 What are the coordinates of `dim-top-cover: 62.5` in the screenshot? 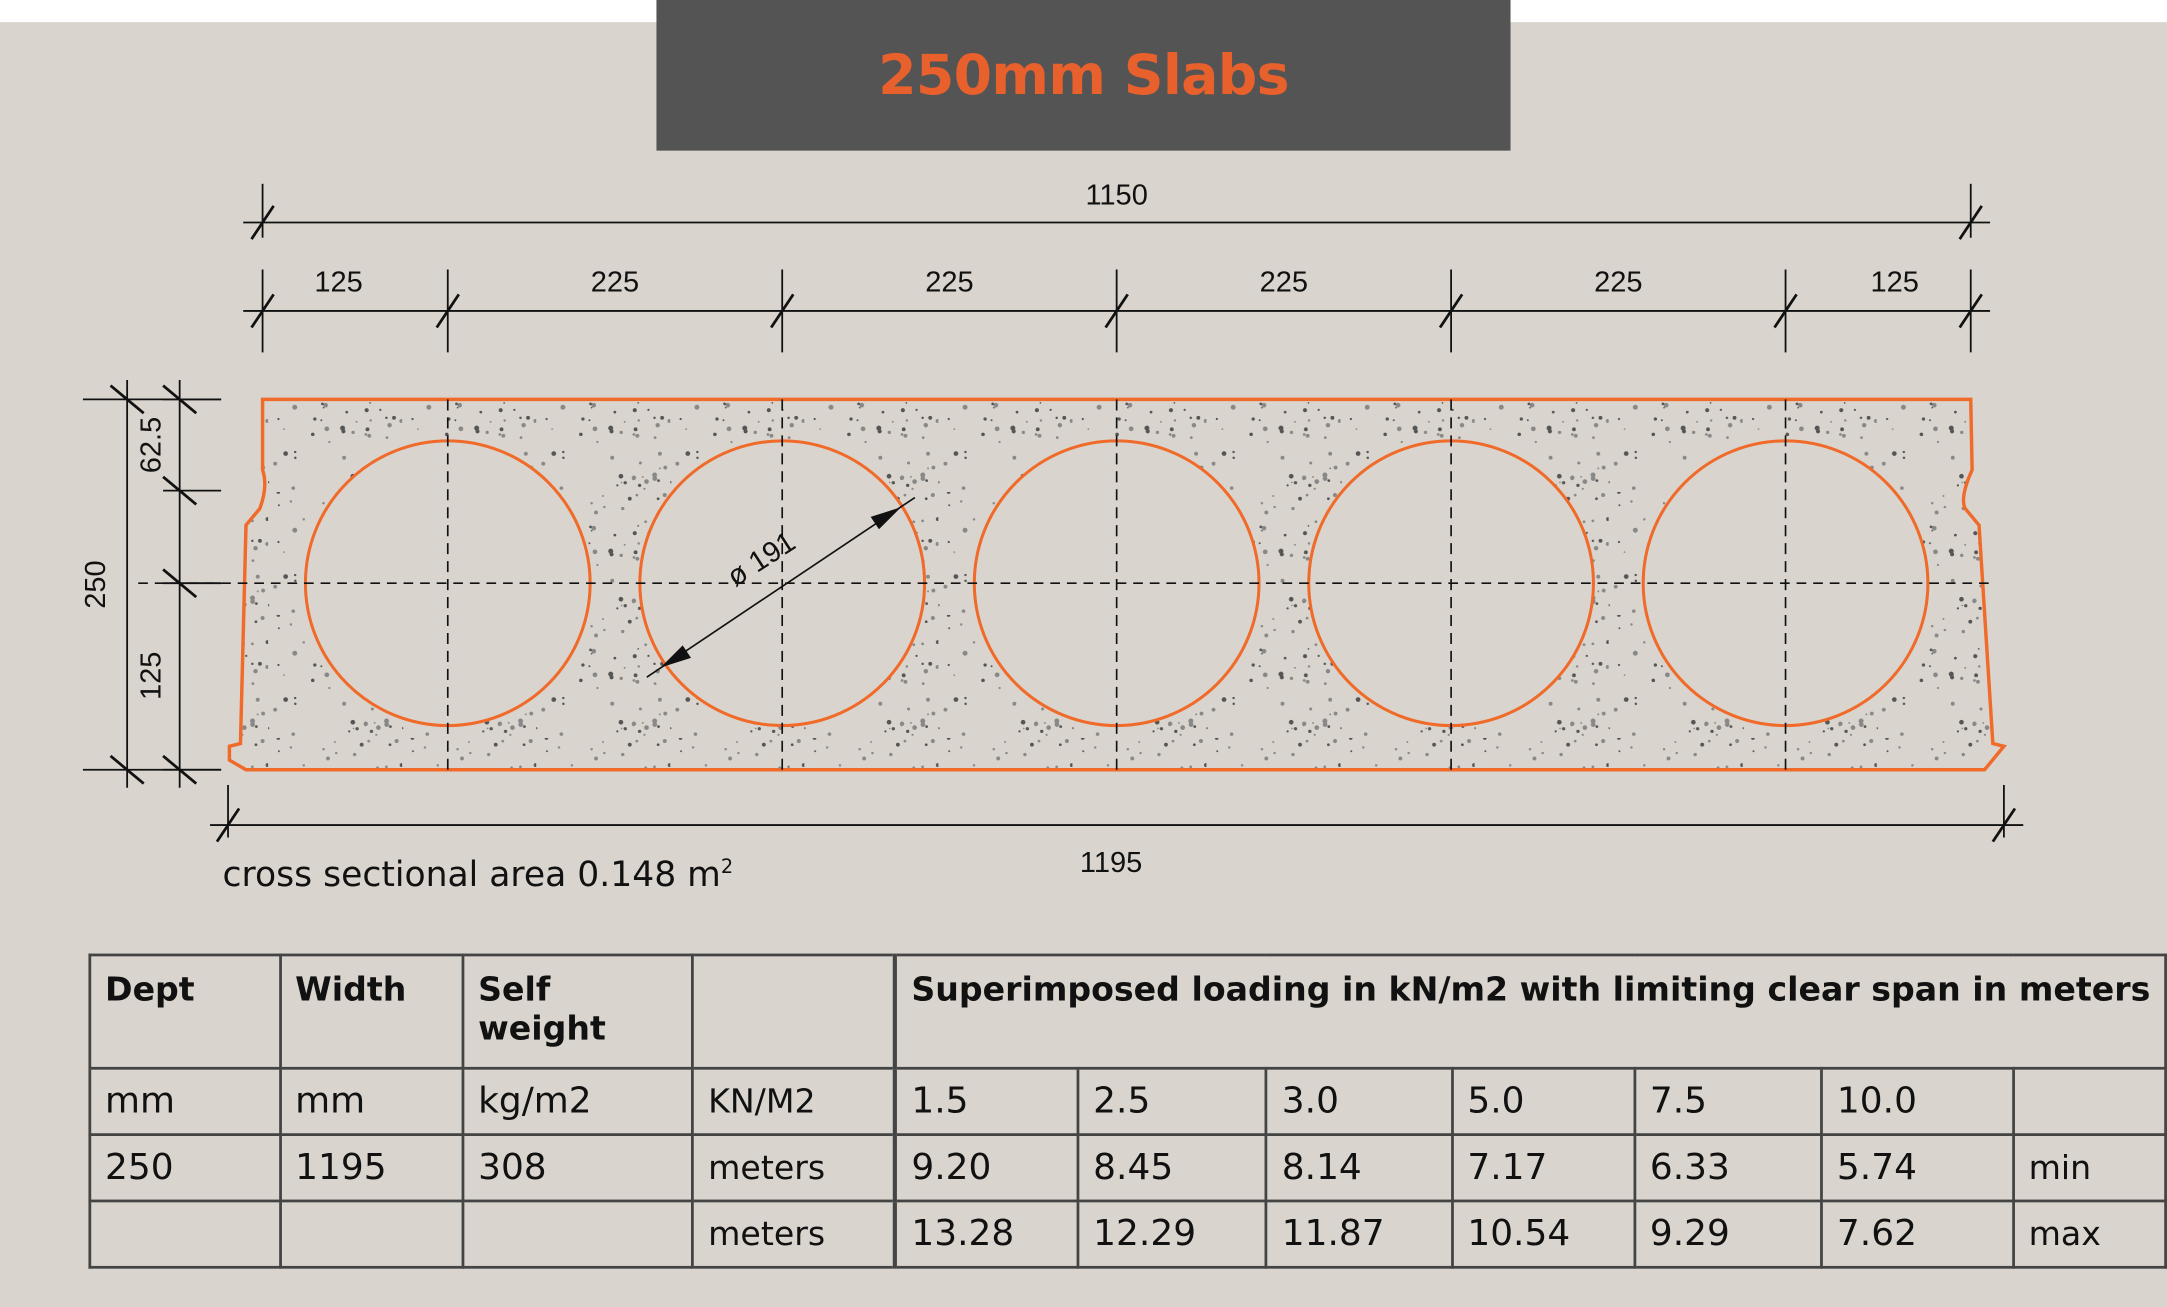 It's located at (151, 445).